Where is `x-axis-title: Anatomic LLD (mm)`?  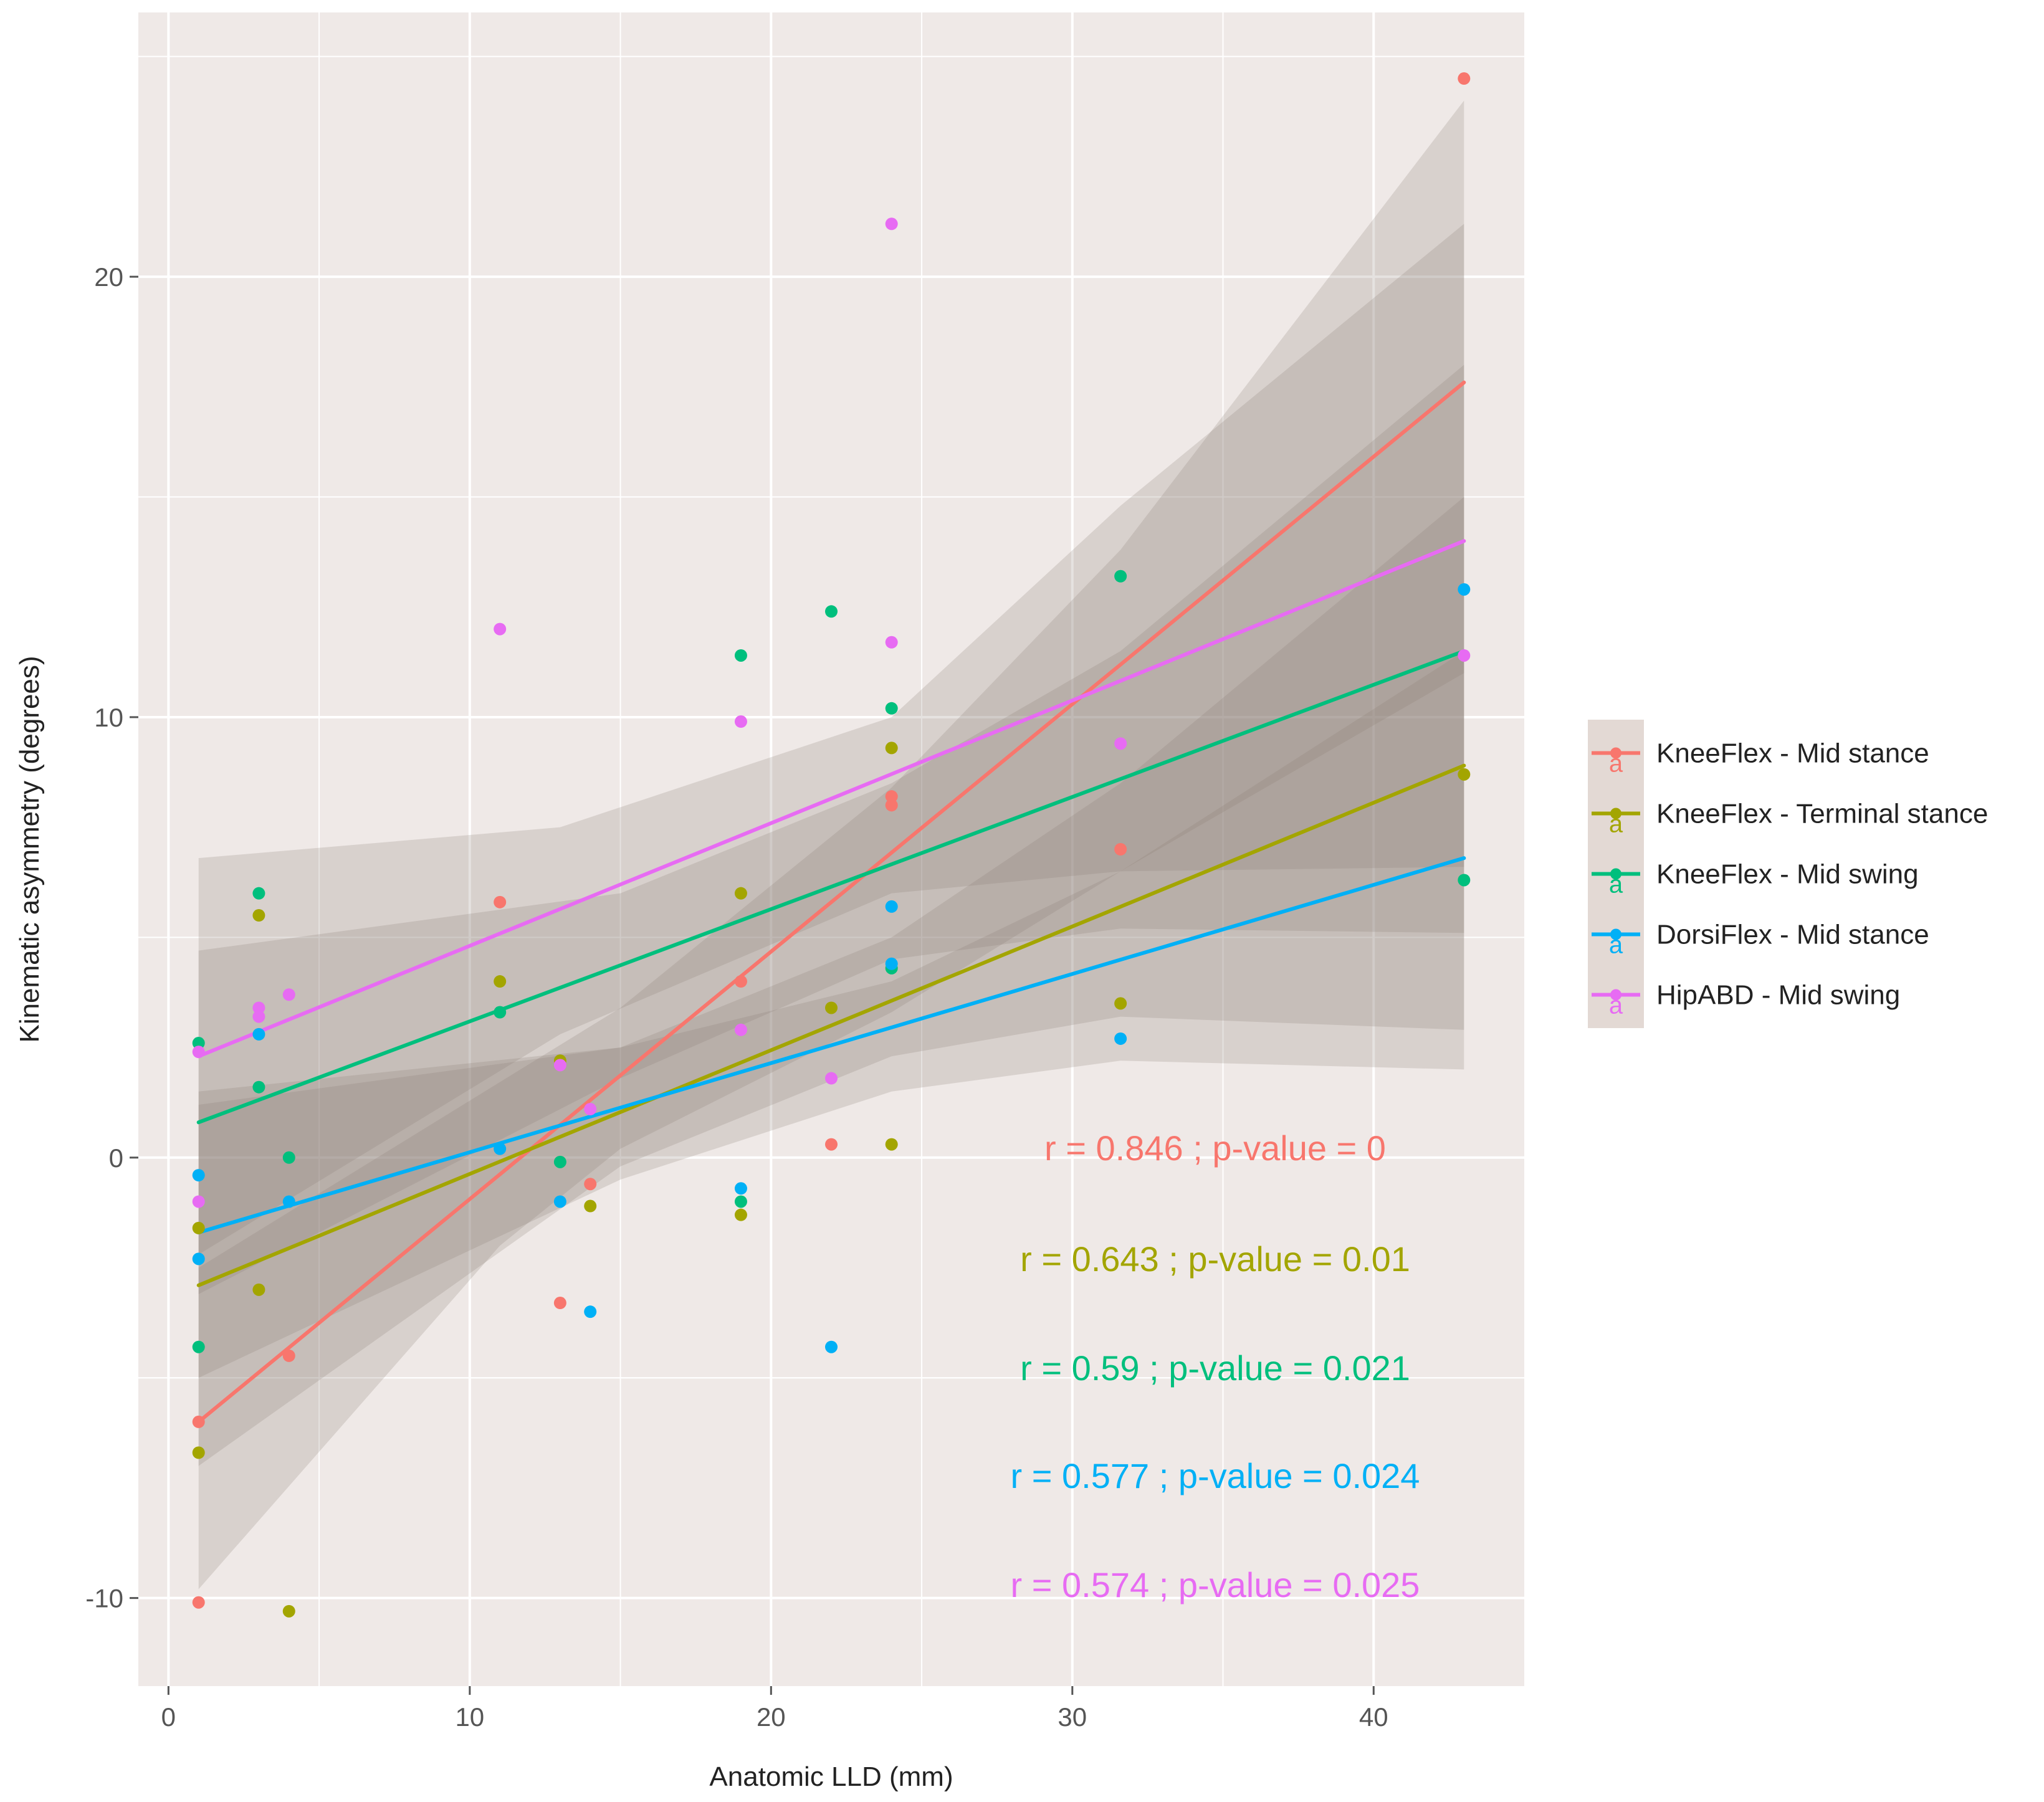 x-axis-title: Anatomic LLD (mm) is located at coordinates (831, 1776).